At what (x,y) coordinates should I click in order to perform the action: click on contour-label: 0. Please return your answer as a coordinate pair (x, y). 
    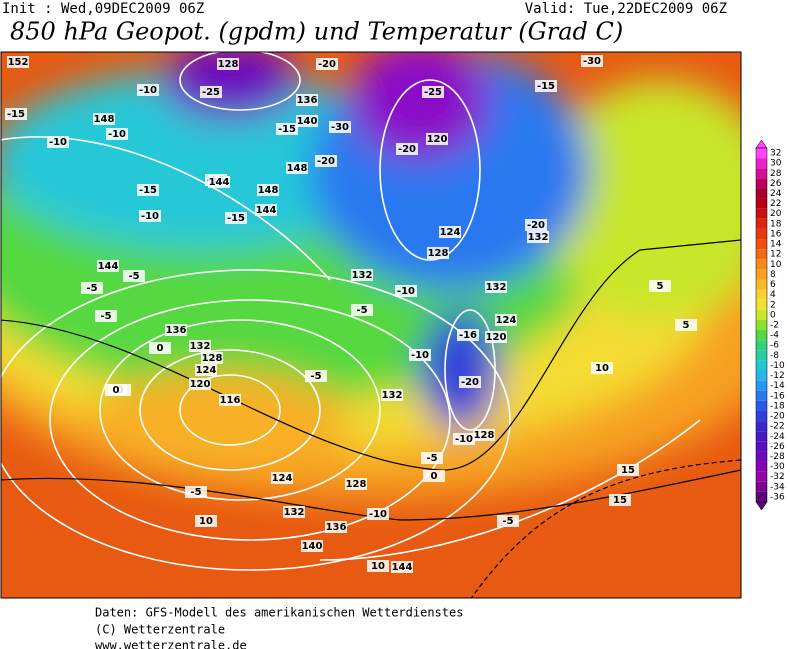
    Looking at the image, I should click on (116, 390).